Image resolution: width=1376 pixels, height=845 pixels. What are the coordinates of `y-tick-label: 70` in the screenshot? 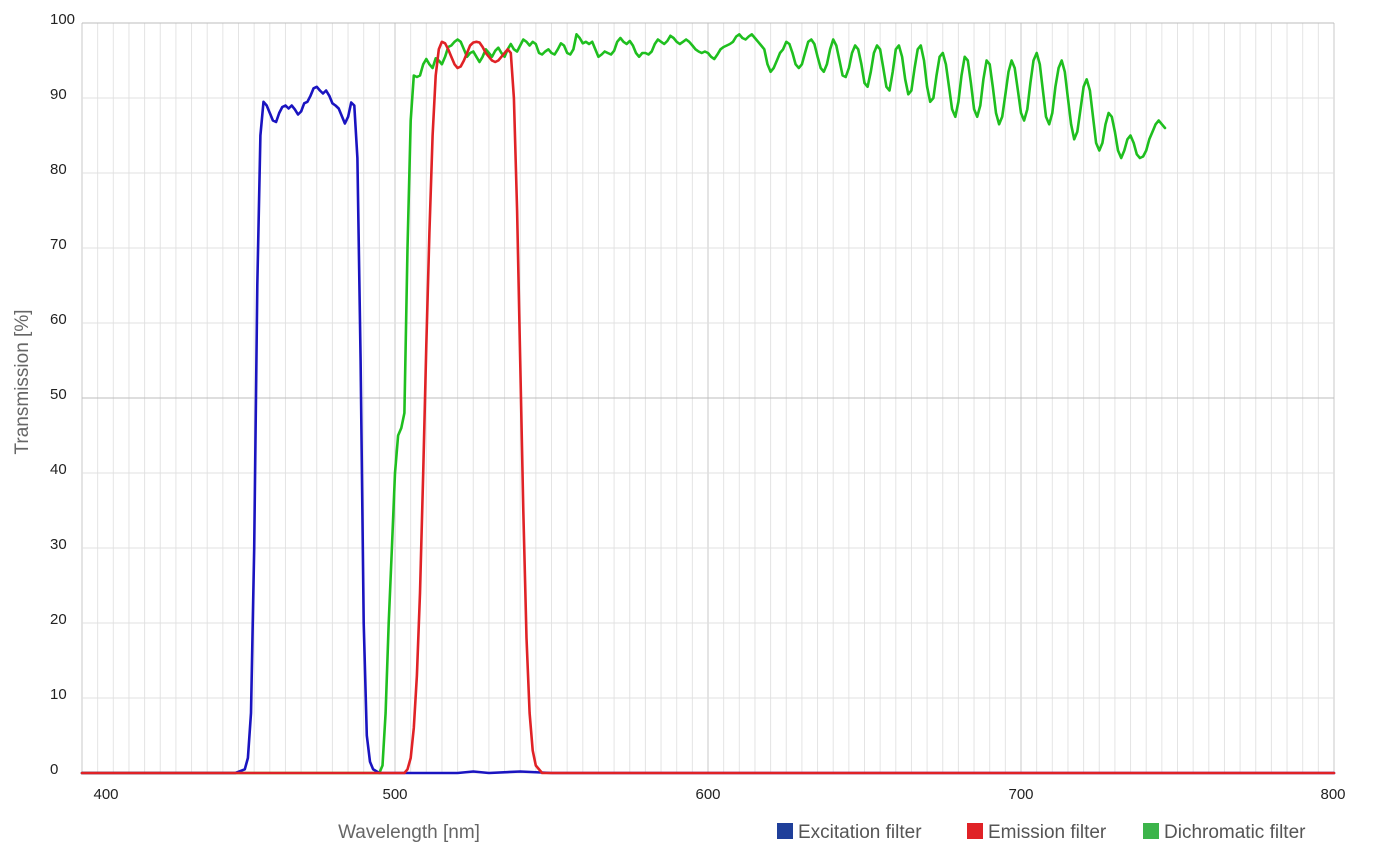 It's located at (58, 244).